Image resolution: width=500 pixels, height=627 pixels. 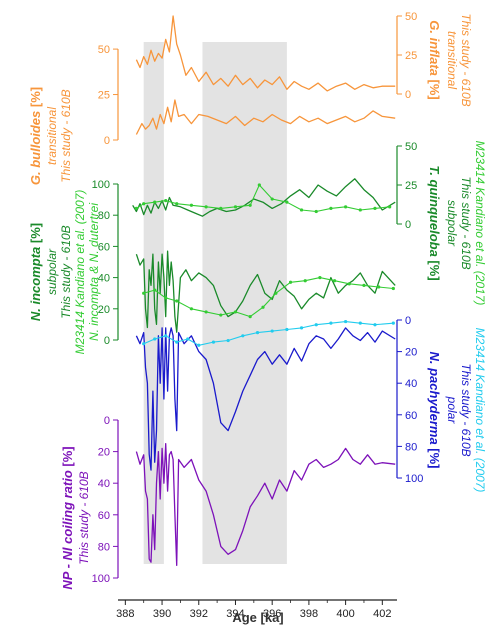 I want to click on quinqueloba-y-tick-label-0: 0, so click(x=408, y=225).